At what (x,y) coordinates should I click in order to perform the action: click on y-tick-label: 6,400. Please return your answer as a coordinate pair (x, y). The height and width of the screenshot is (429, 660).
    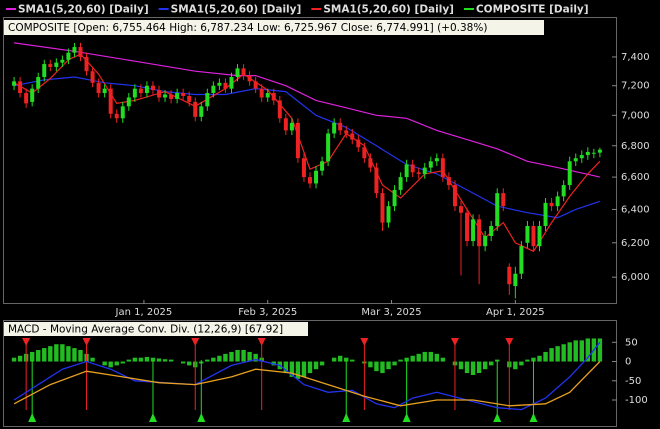
    Looking at the image, I should click on (635, 209).